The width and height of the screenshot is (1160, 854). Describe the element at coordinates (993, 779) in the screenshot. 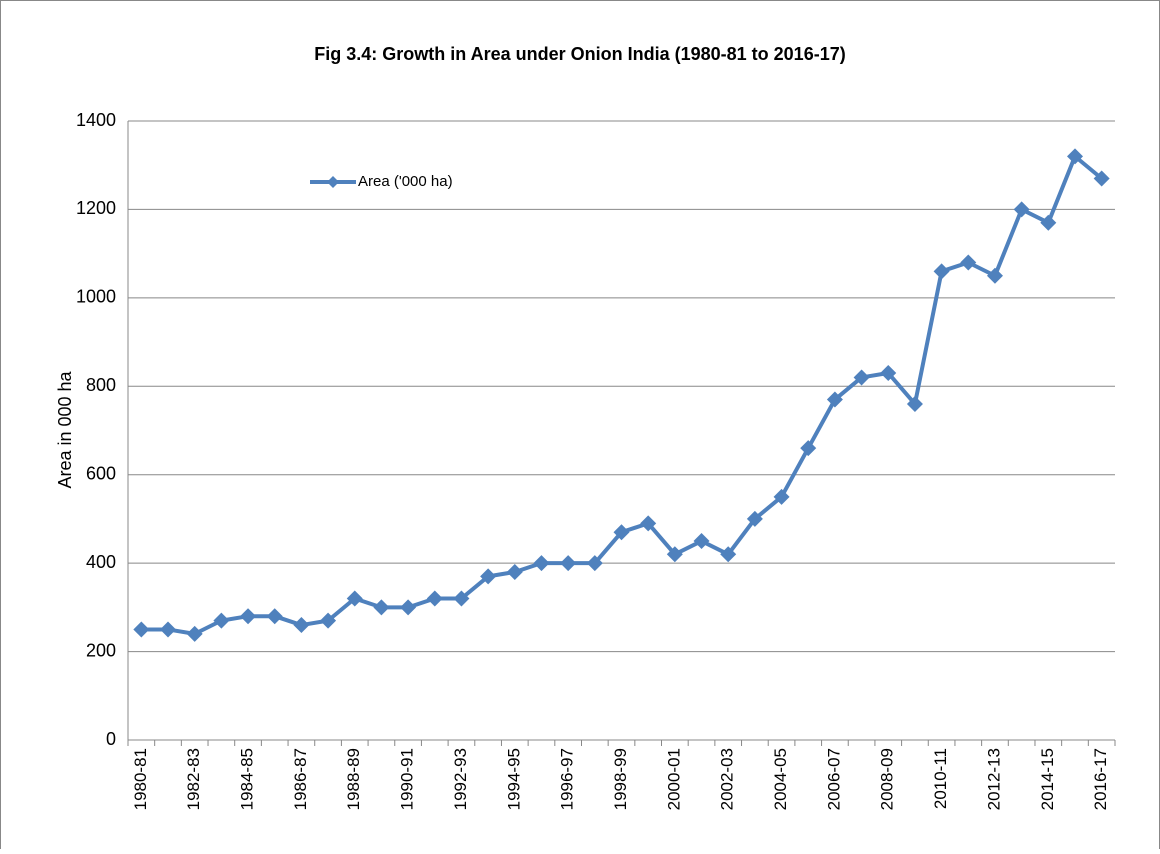

I see `x-tick-label: 2012-13` at that location.